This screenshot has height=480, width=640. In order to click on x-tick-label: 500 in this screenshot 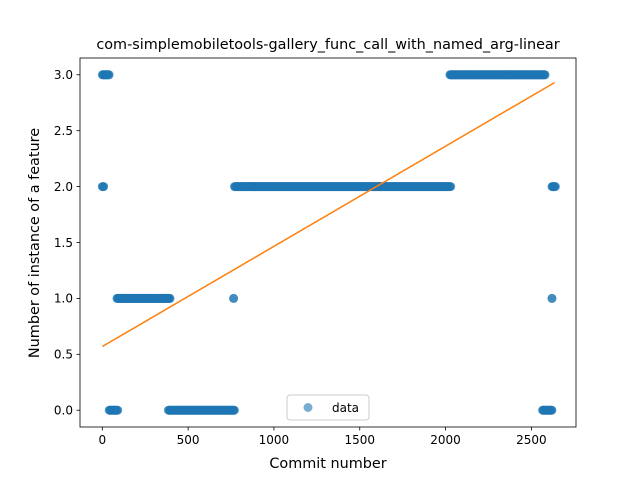, I will do `click(188, 440)`.